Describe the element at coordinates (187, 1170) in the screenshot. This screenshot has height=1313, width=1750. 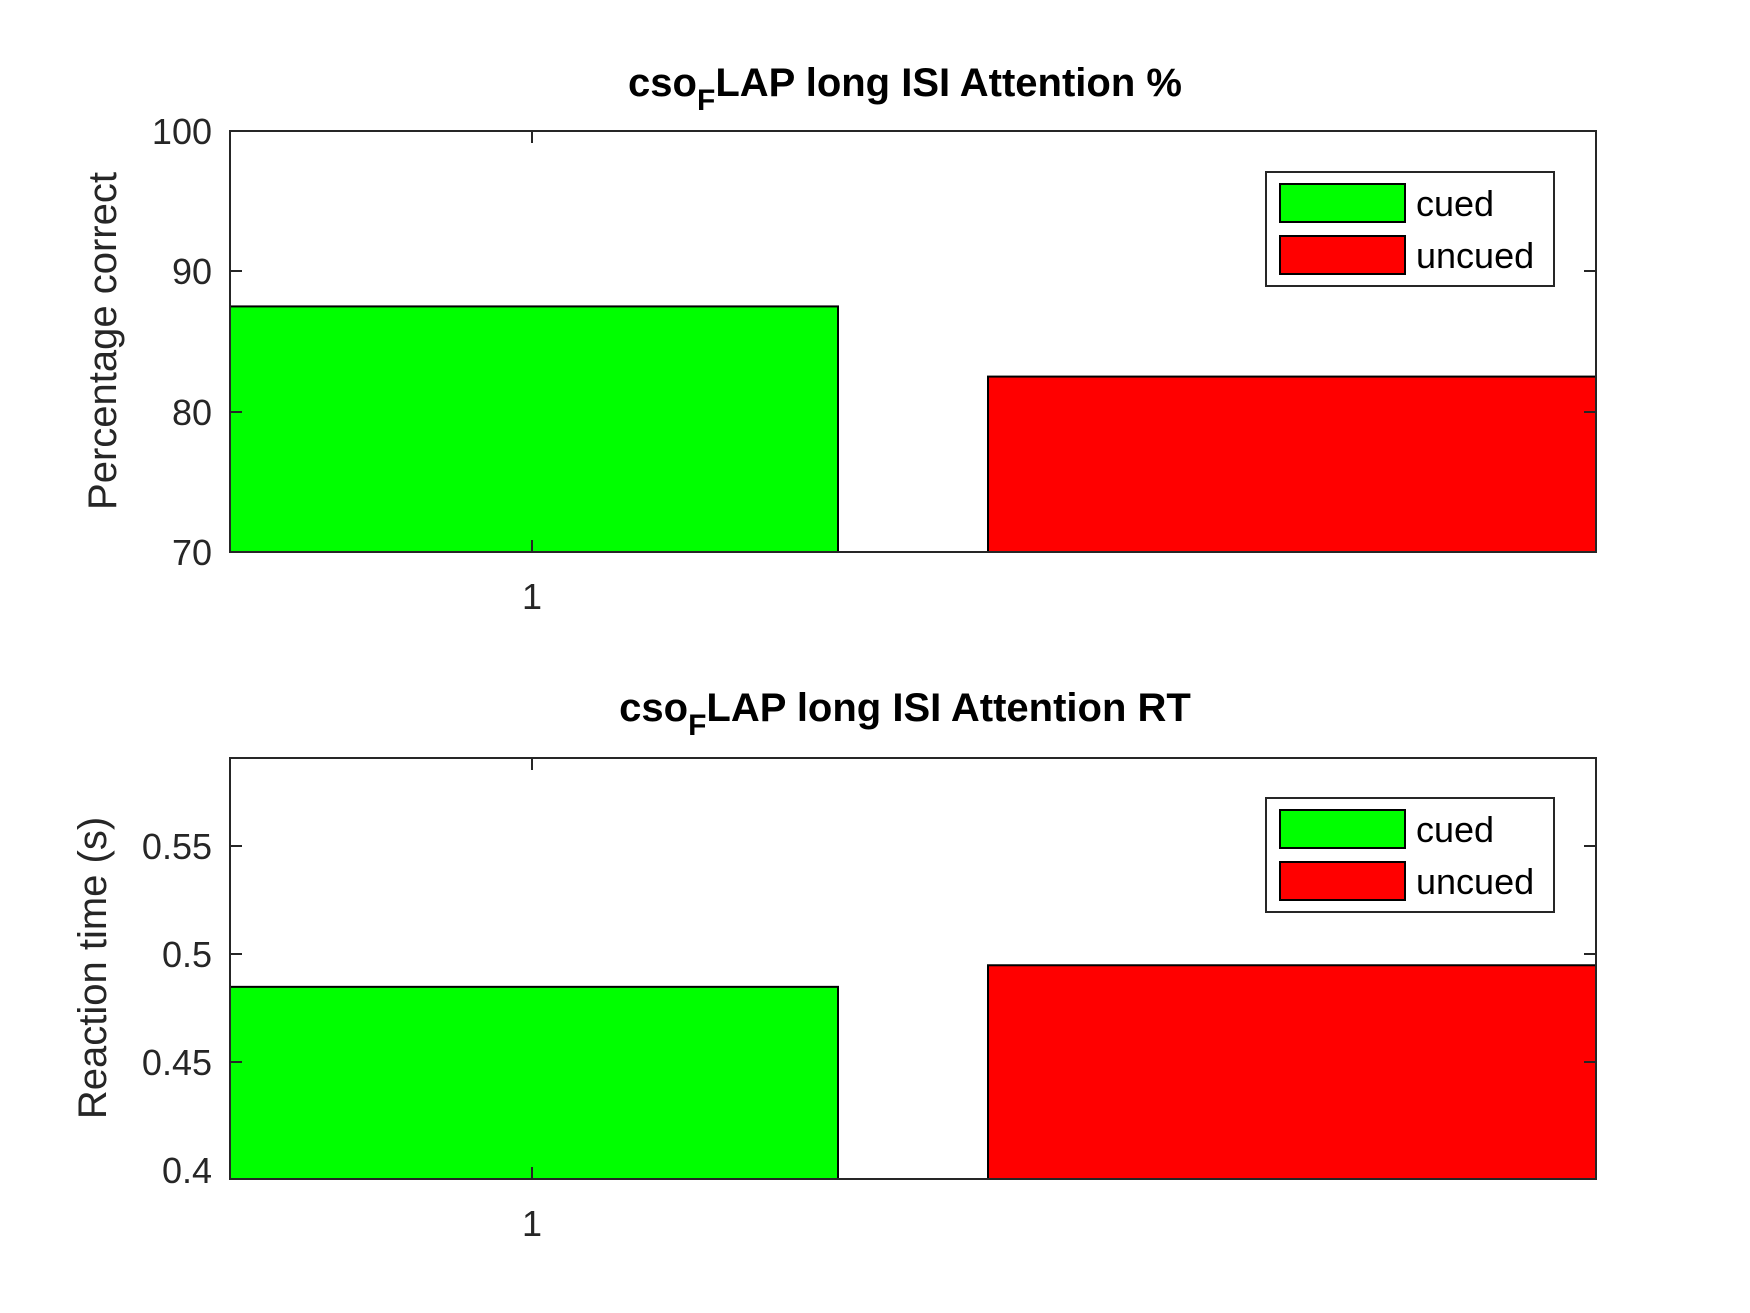
I see `y-tick-label: 0.4` at that location.